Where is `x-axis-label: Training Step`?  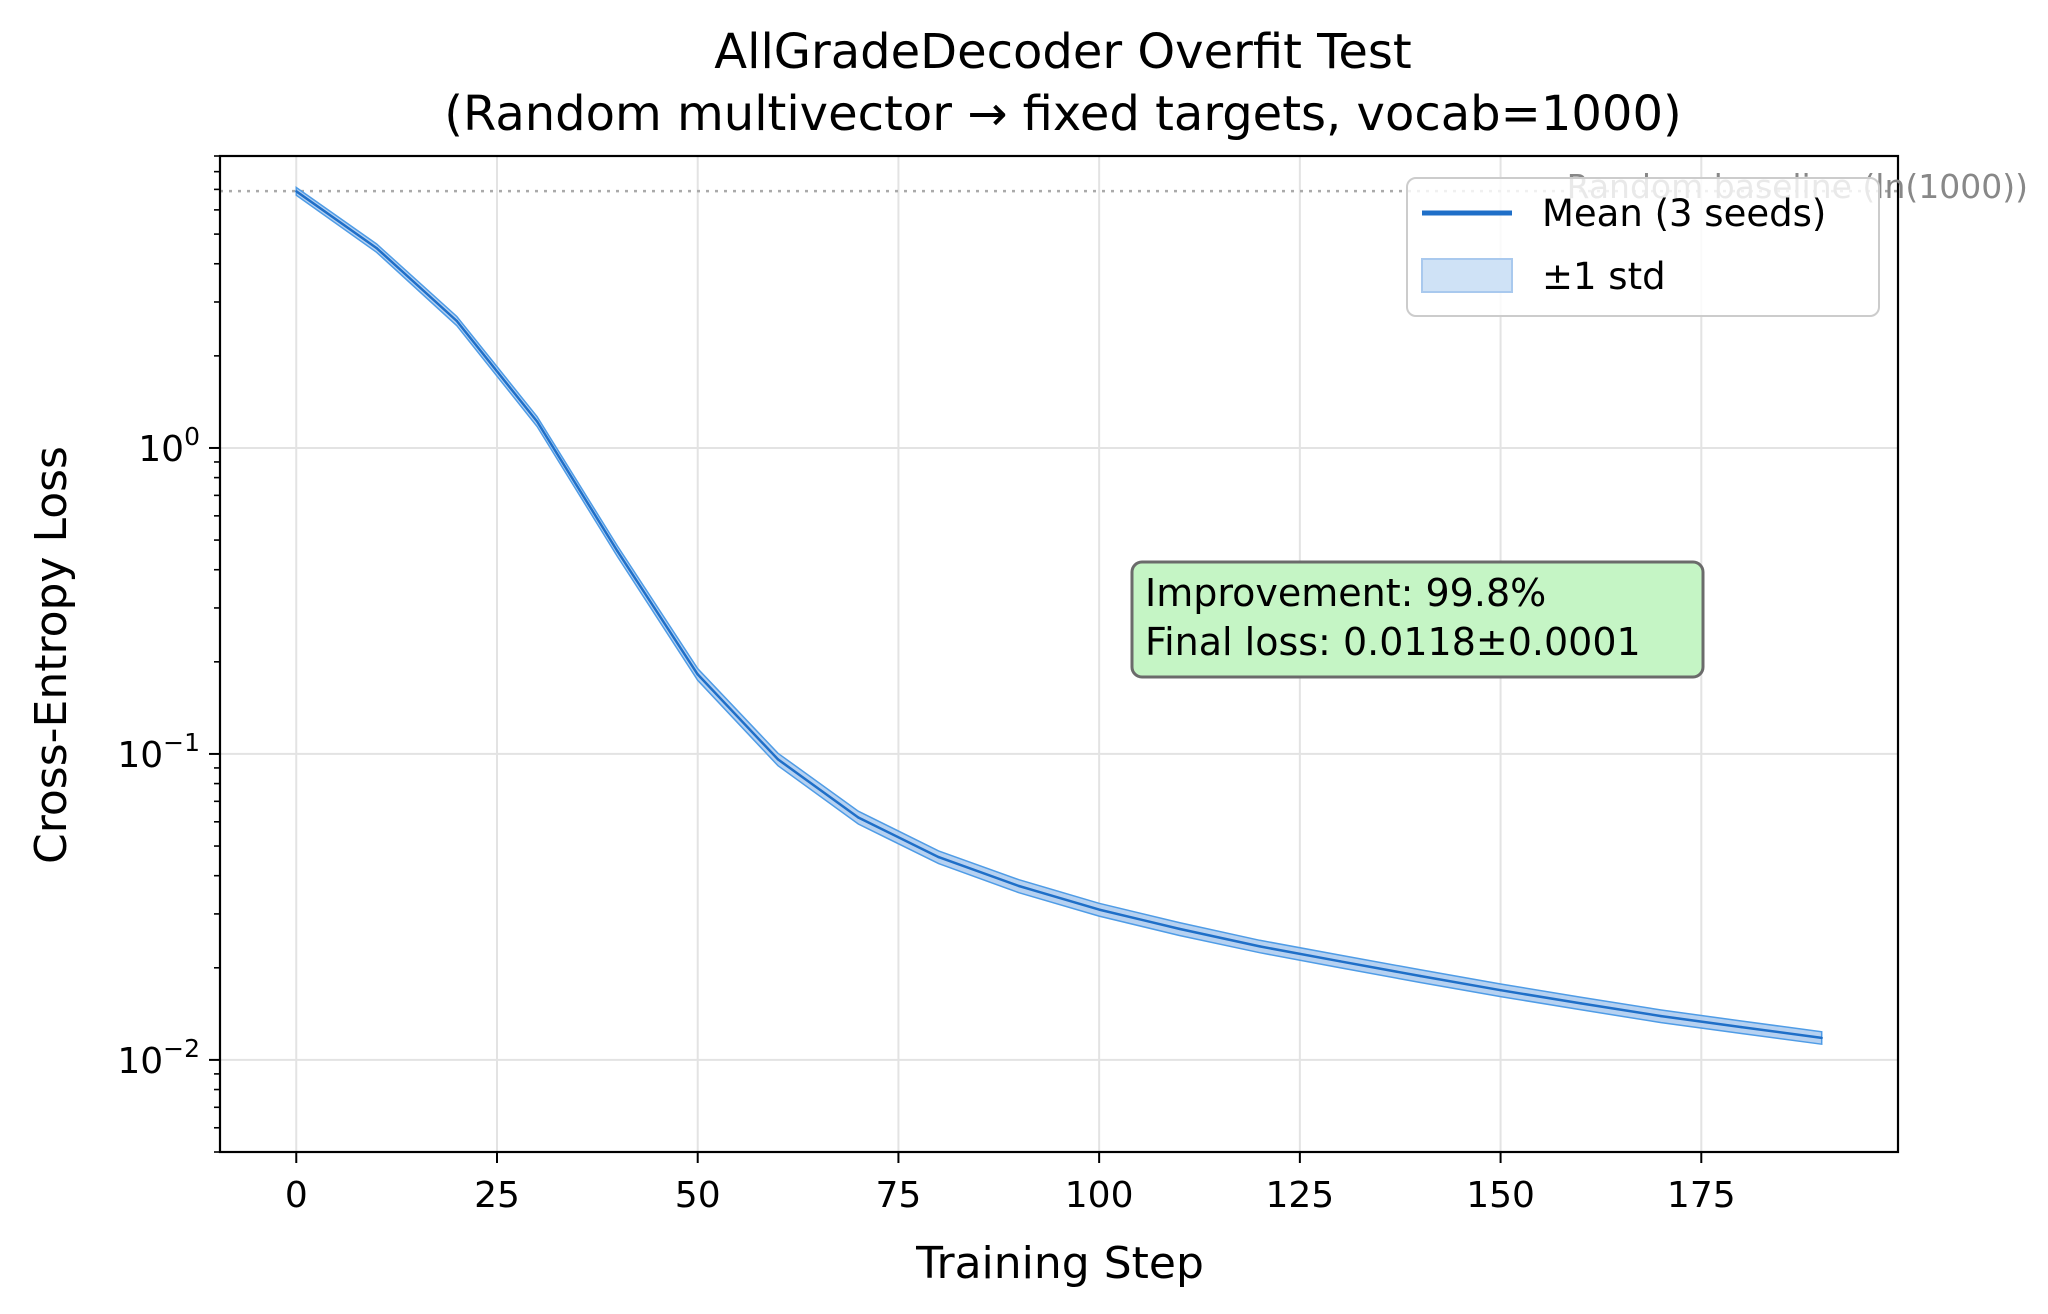
x-axis-label: Training Step is located at coordinates (1059, 1263).